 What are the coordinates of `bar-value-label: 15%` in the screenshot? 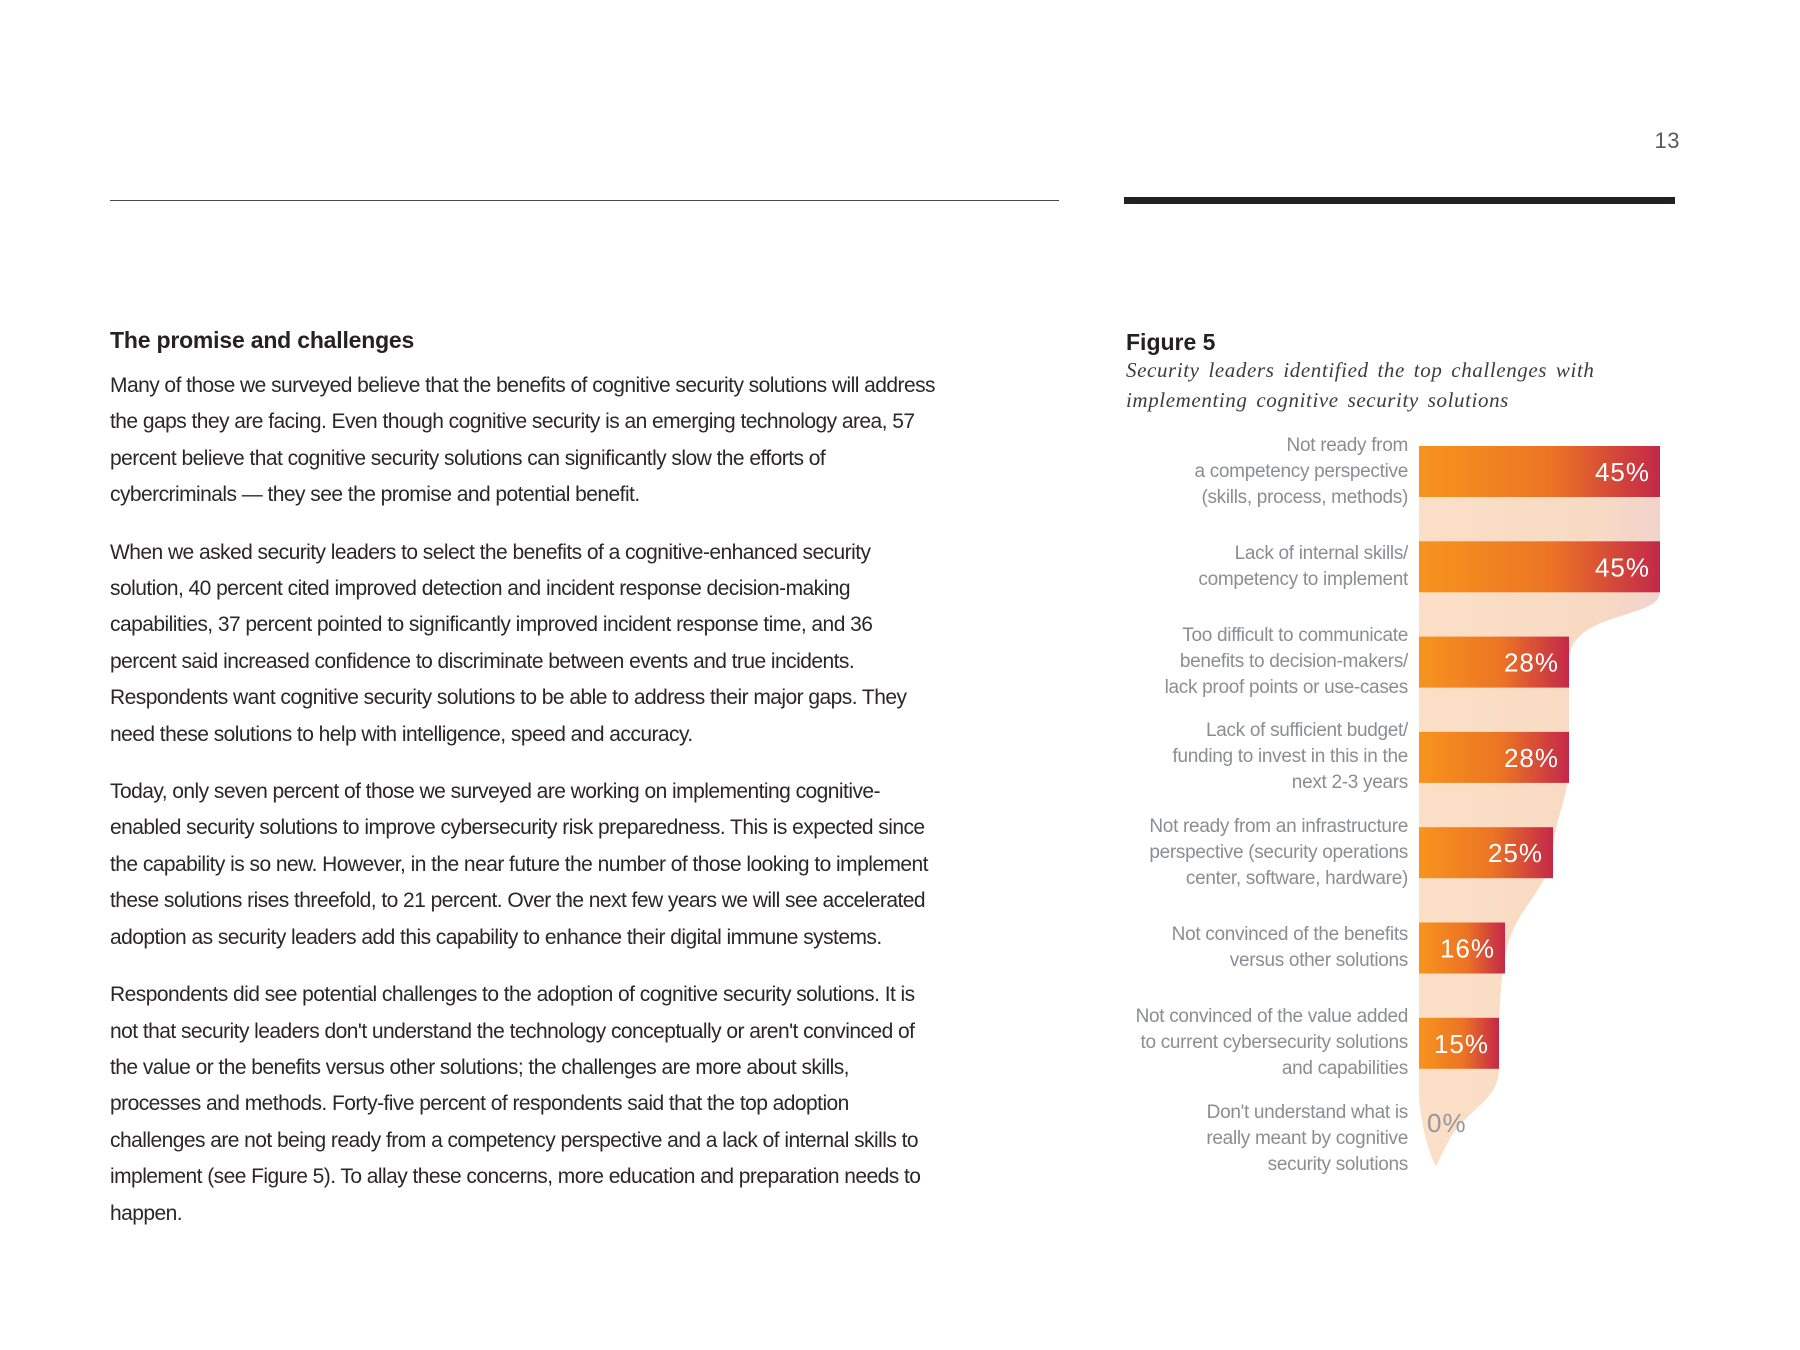 It's located at (1461, 1044).